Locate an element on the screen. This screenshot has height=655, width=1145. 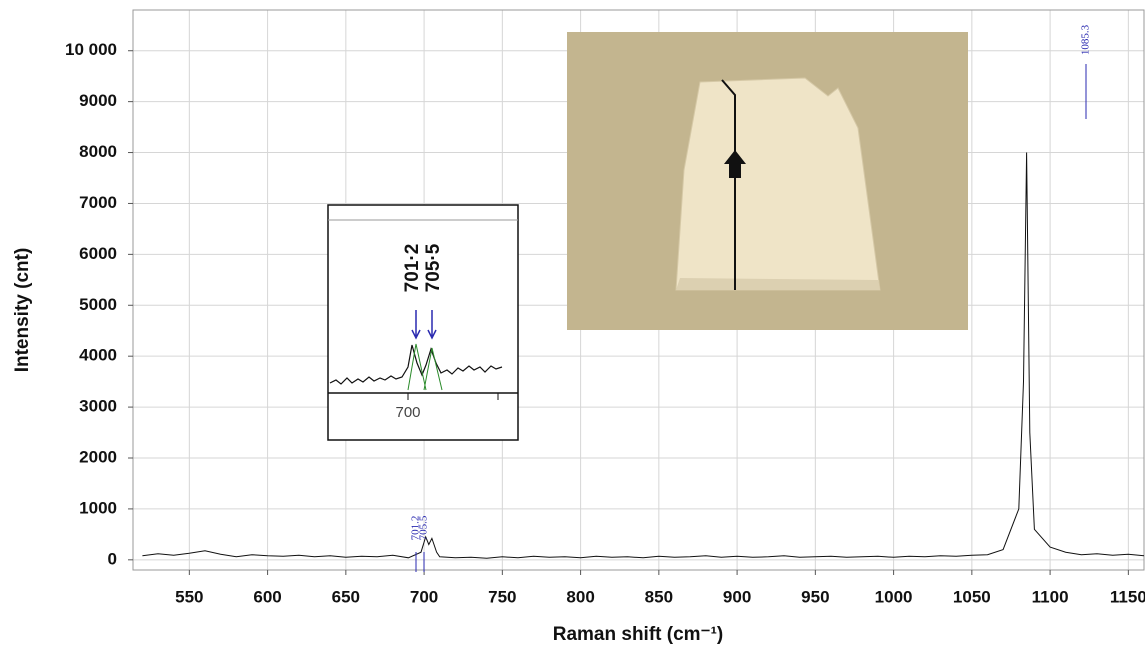
y-tick-label: 4000 is located at coordinates (98, 355).